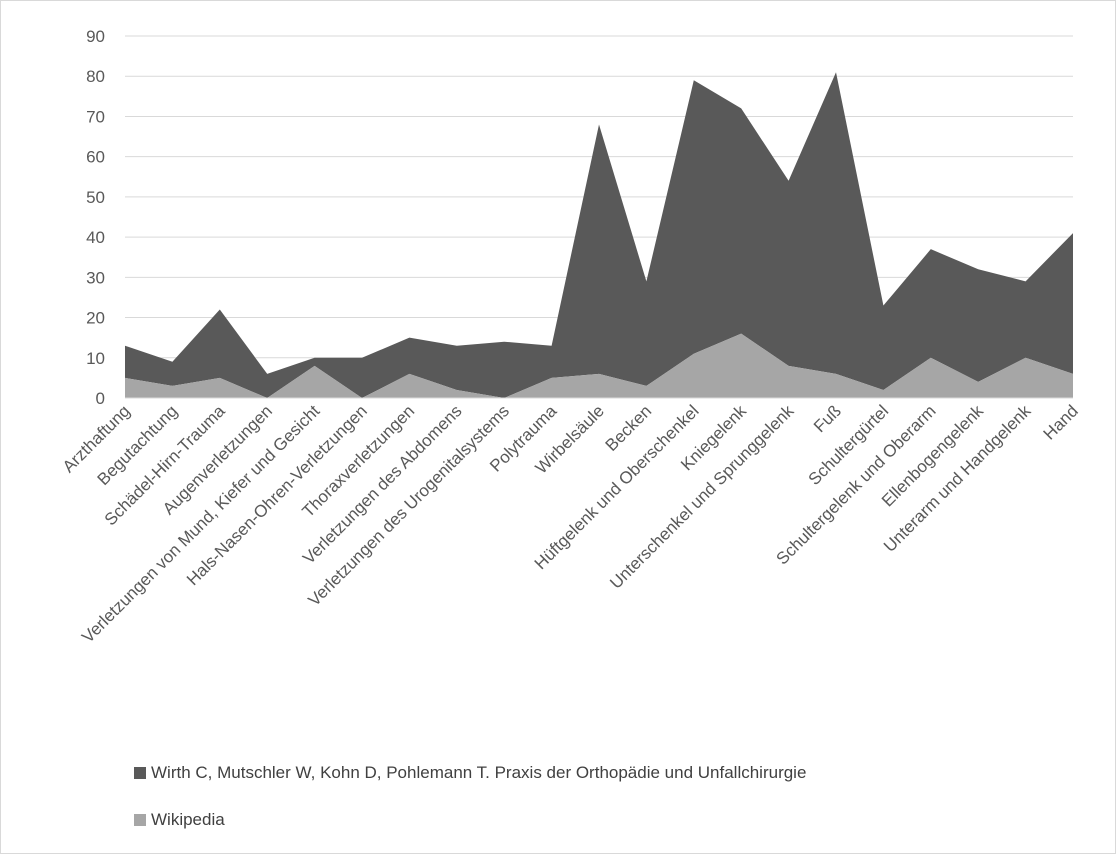 This screenshot has width=1116, height=855. What do you see at coordinates (95, 76) in the screenshot?
I see `y-tick-label: 80` at bounding box center [95, 76].